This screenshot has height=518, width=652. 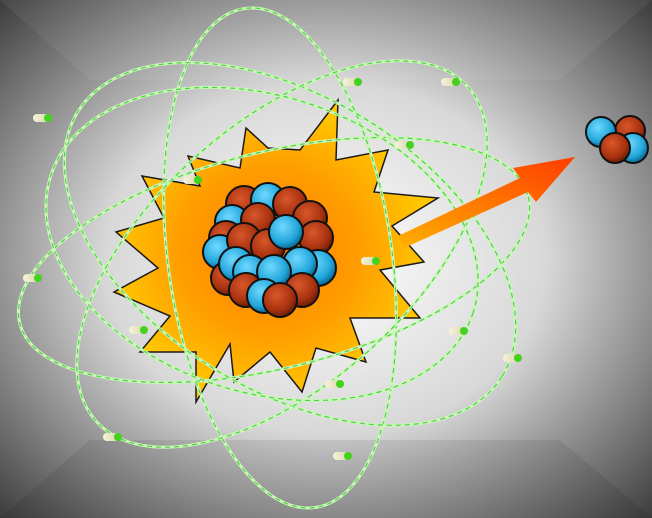 What do you see at coordinates (286, 232) in the screenshot?
I see `neutron` at bounding box center [286, 232].